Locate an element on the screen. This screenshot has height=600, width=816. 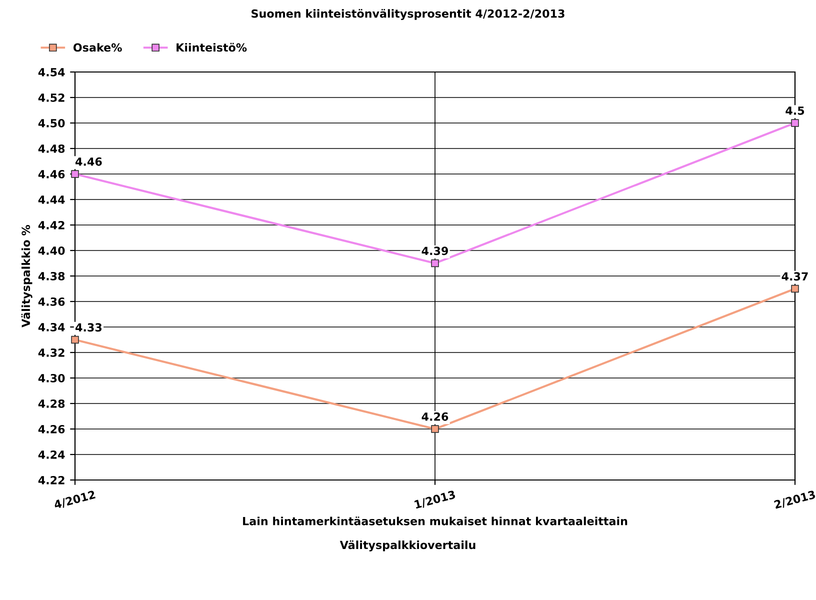
x-tick-label: 1/2013 is located at coordinates (435, 500).